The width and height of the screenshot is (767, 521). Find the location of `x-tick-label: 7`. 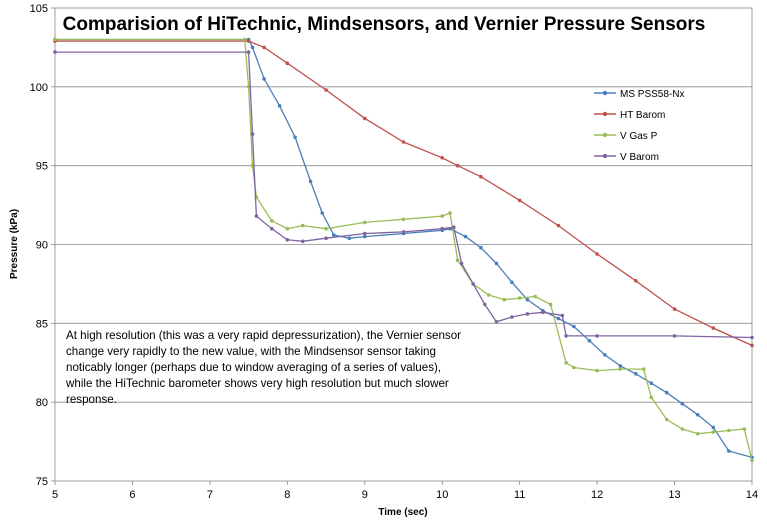

x-tick-label: 7 is located at coordinates (210, 495).